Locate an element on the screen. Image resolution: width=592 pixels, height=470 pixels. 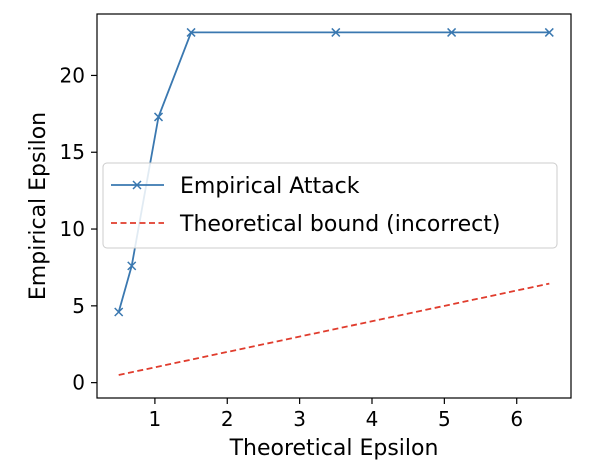
y-tick-label: 10 is located at coordinates (72, 229).